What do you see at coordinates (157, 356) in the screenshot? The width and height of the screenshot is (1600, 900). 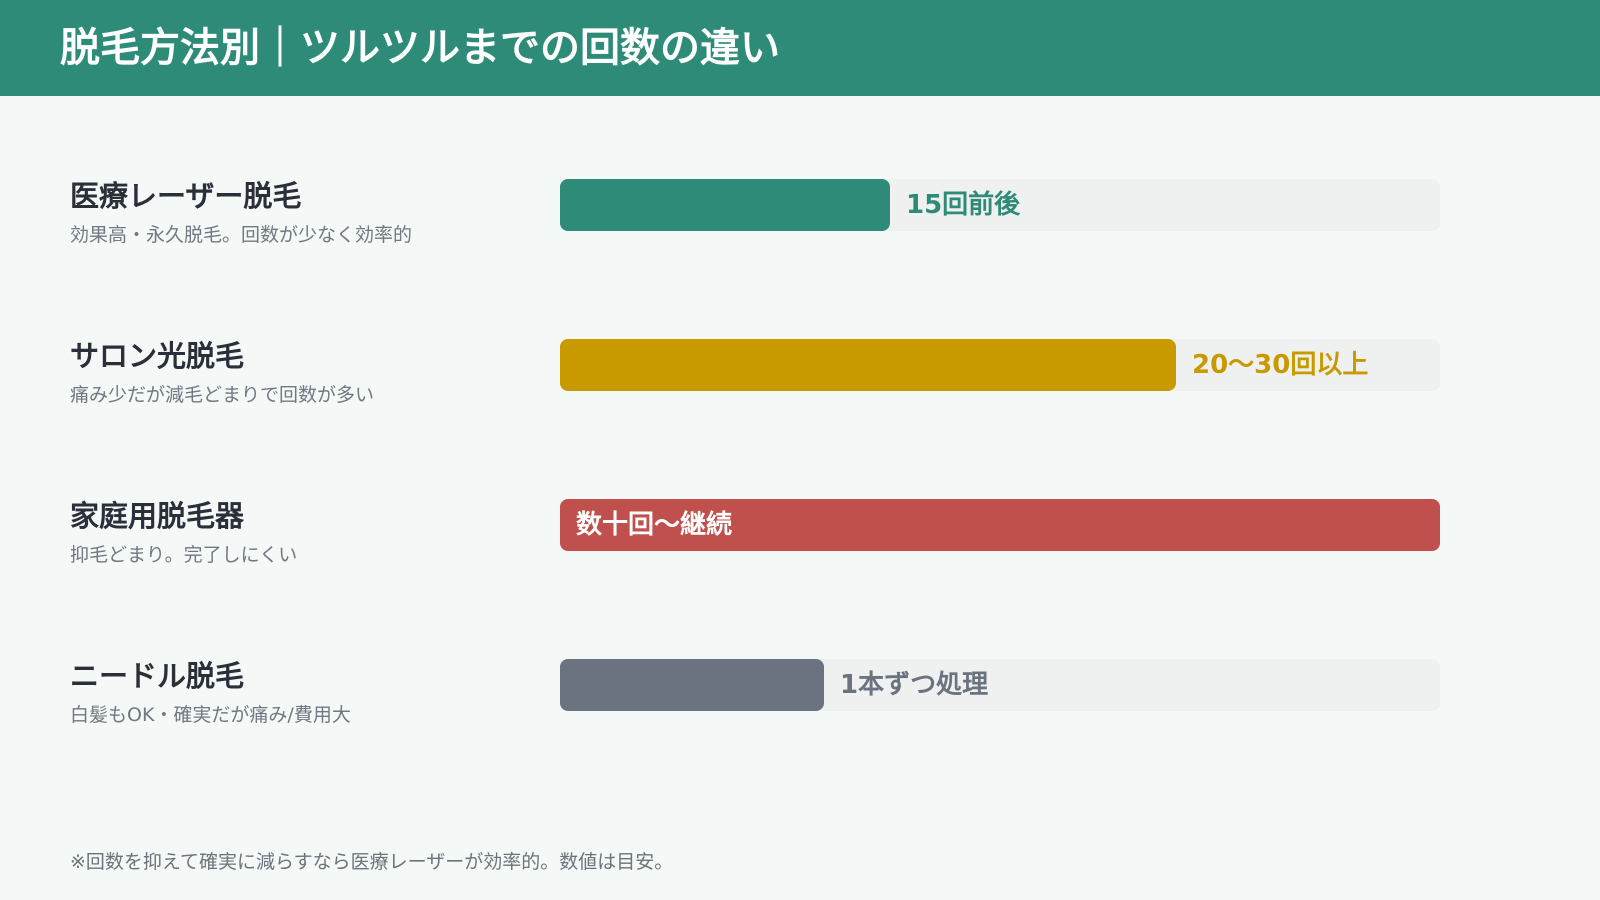 I see `category-label: サロン光脱毛` at bounding box center [157, 356].